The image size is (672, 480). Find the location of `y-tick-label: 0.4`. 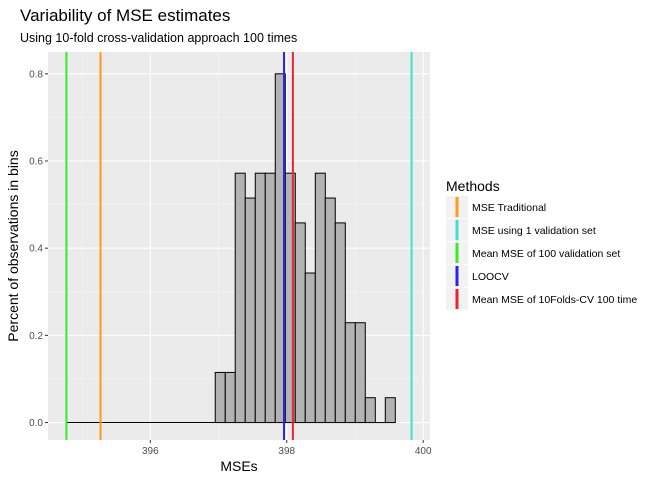

y-tick-label: 0.4 is located at coordinates (36, 249).